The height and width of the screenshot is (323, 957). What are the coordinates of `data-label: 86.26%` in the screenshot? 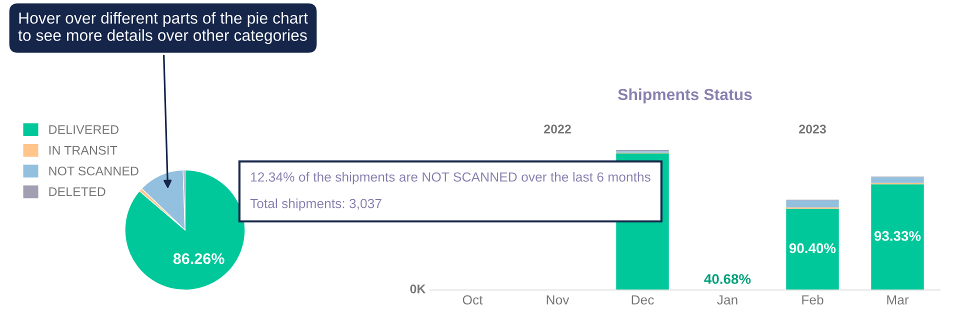 It's located at (198, 258).